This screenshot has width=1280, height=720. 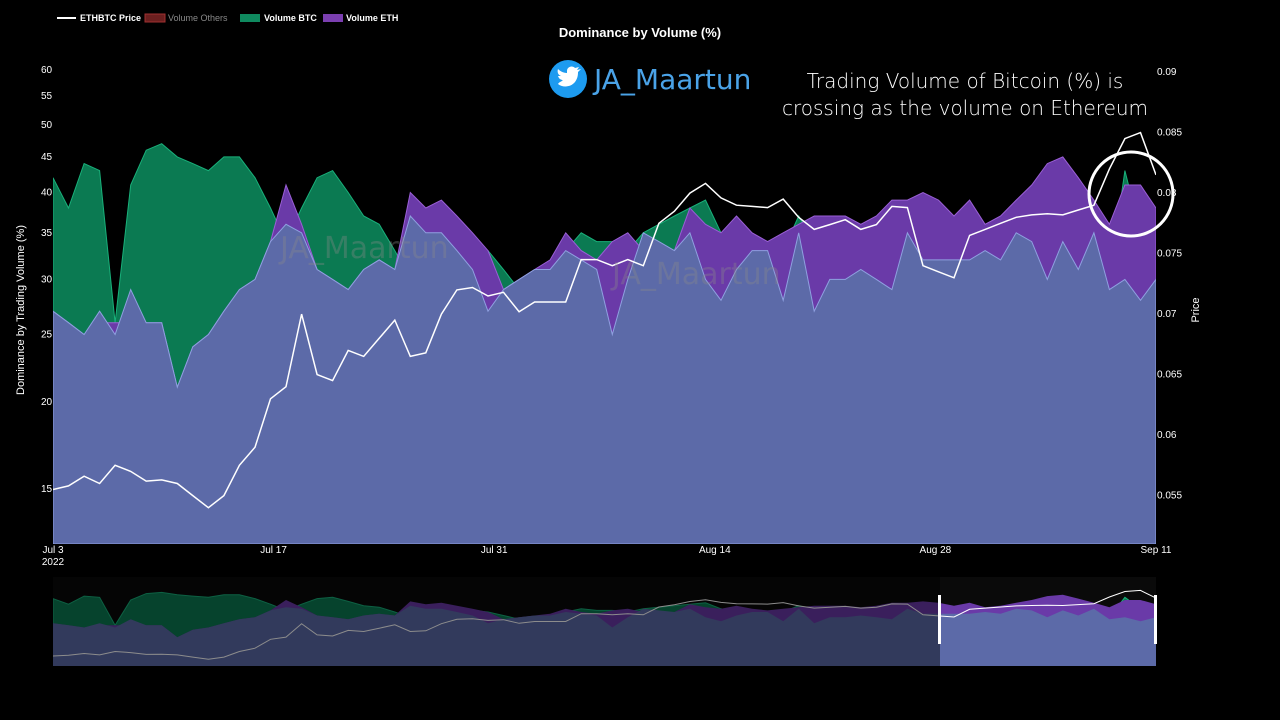 I want to click on y-tick-label: 55, so click(x=47, y=96).